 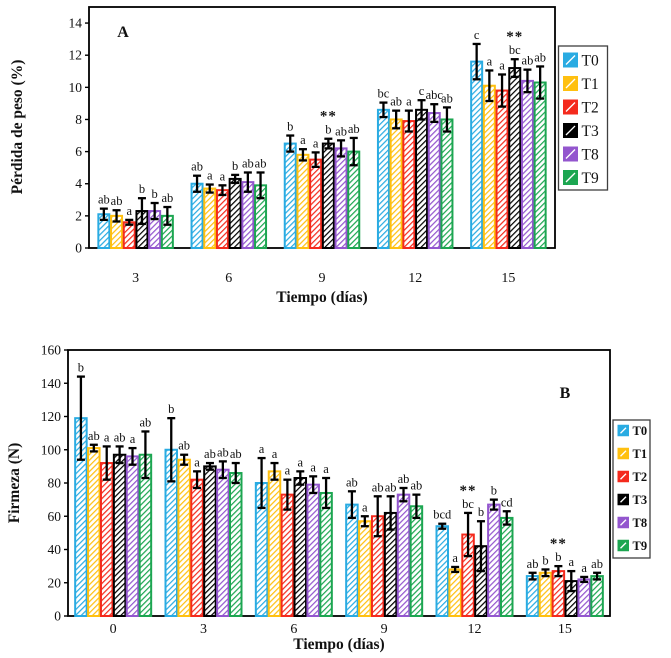 What do you see at coordinates (442, 515) in the screenshot?
I see `sig-letter: bcd` at bounding box center [442, 515].